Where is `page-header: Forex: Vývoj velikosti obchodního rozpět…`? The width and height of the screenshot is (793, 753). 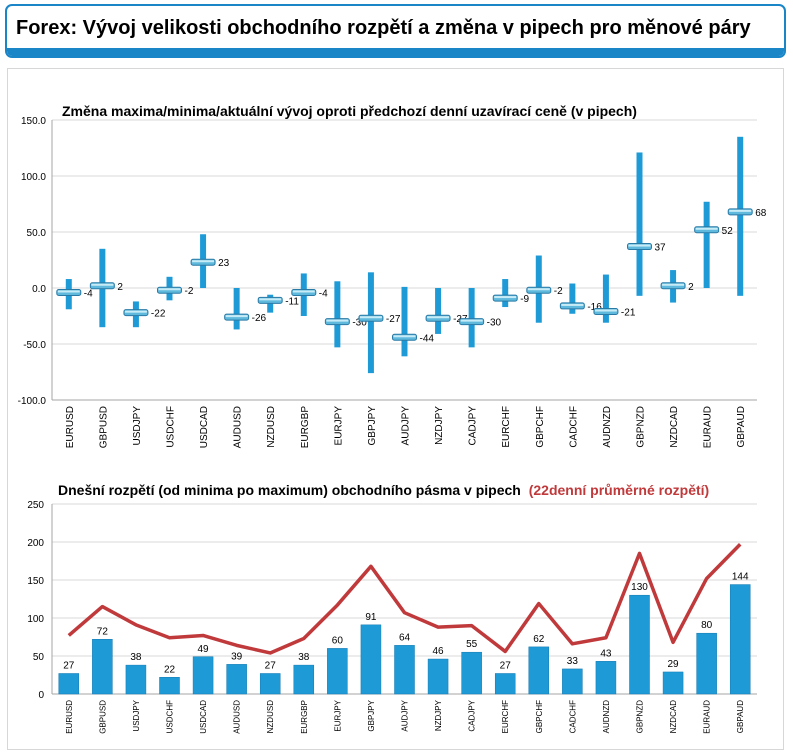
page-header: Forex: Vývoj velikosti obchodního rozpět… is located at coordinates (395, 31).